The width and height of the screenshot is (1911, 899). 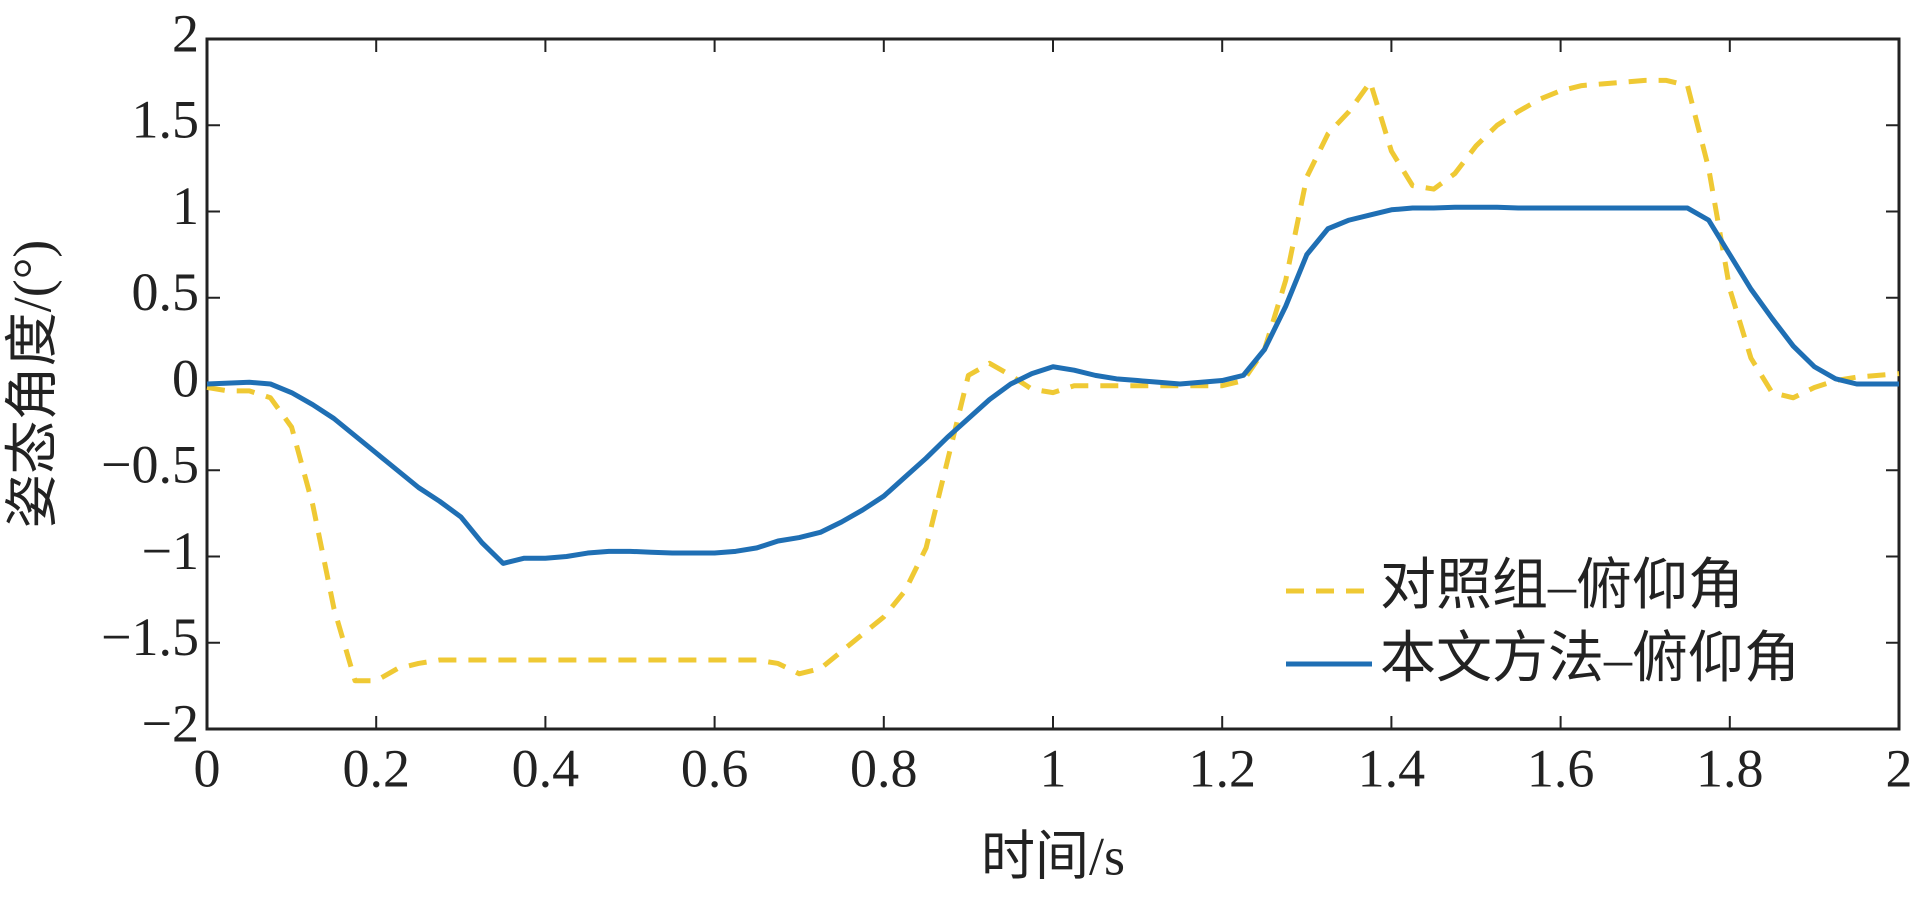 What do you see at coordinates (1053, 768) in the screenshot?
I see `x-tick-label: 1` at bounding box center [1053, 768].